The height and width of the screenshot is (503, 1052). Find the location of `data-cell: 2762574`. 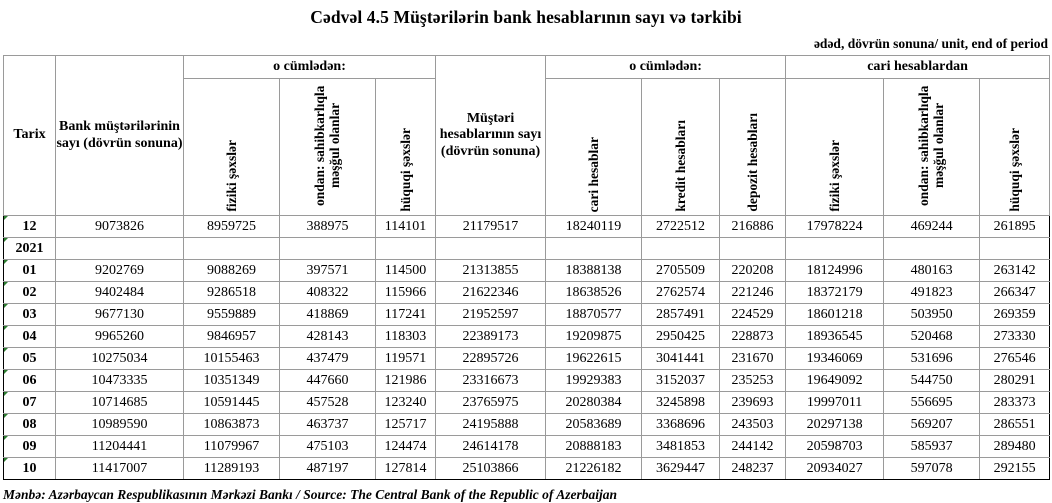

data-cell: 2762574 is located at coordinates (681, 292).